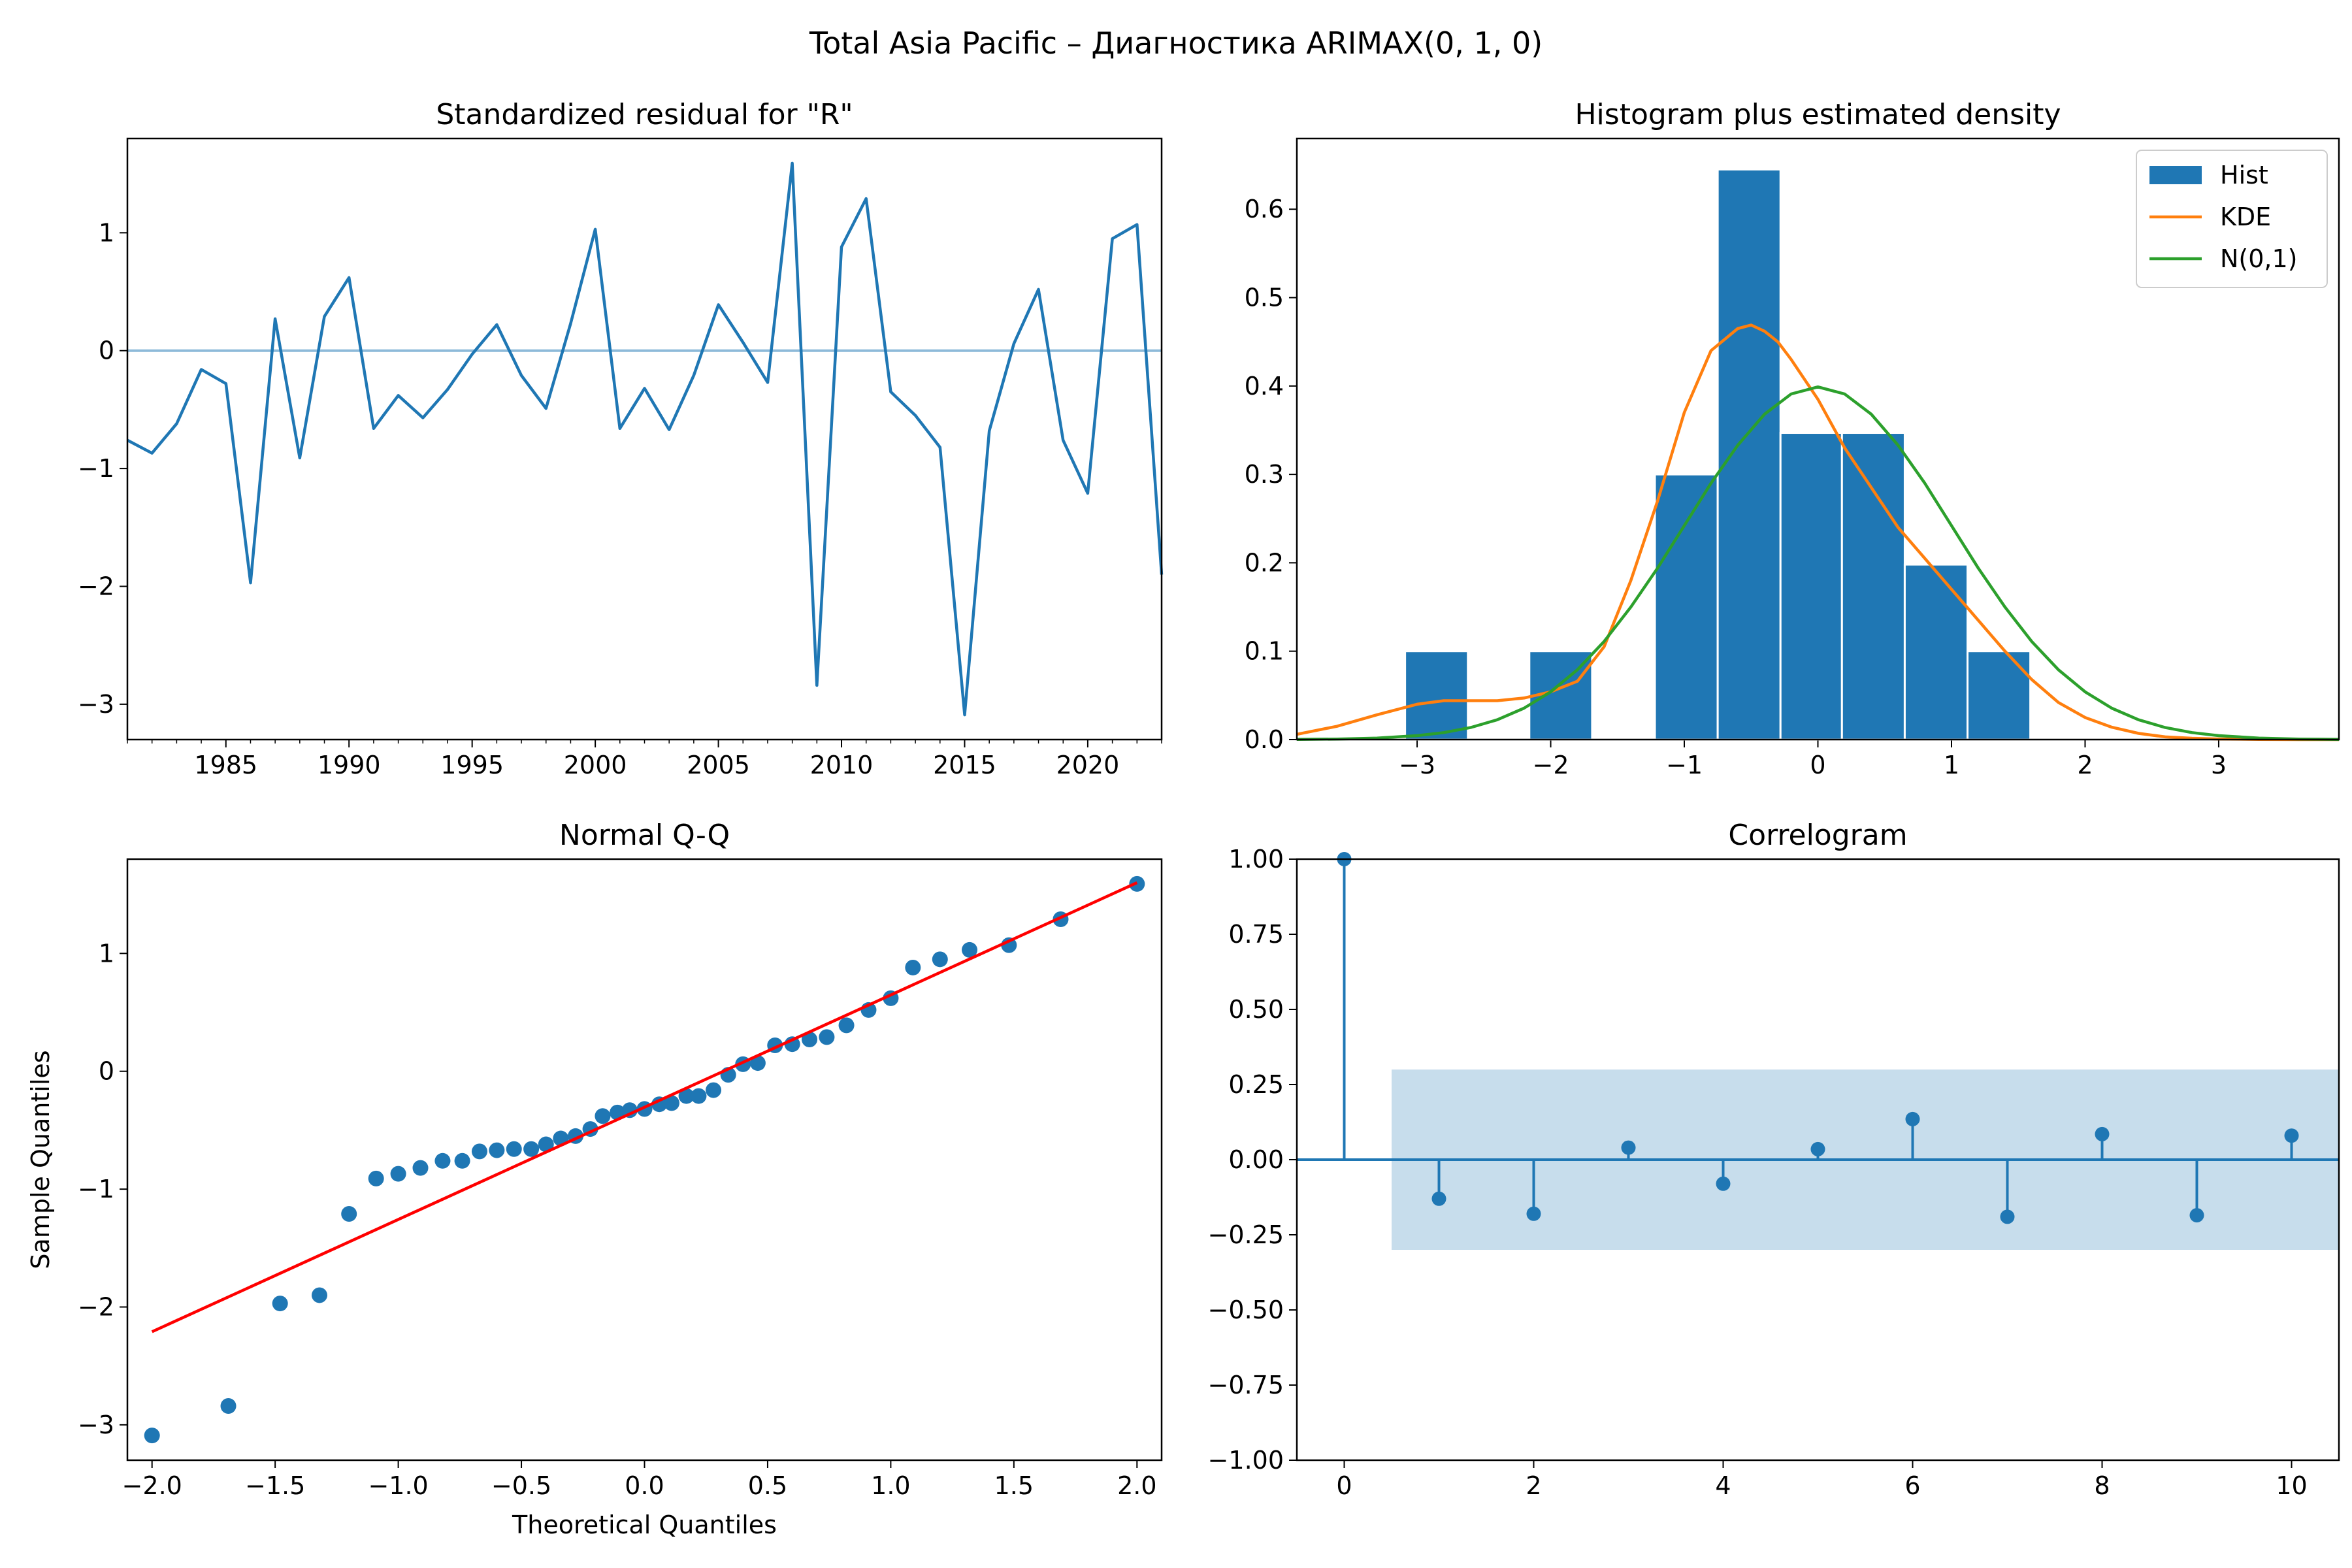  What do you see at coordinates (2102, 1485) in the screenshot?
I see `x-tick-label: 8` at bounding box center [2102, 1485].